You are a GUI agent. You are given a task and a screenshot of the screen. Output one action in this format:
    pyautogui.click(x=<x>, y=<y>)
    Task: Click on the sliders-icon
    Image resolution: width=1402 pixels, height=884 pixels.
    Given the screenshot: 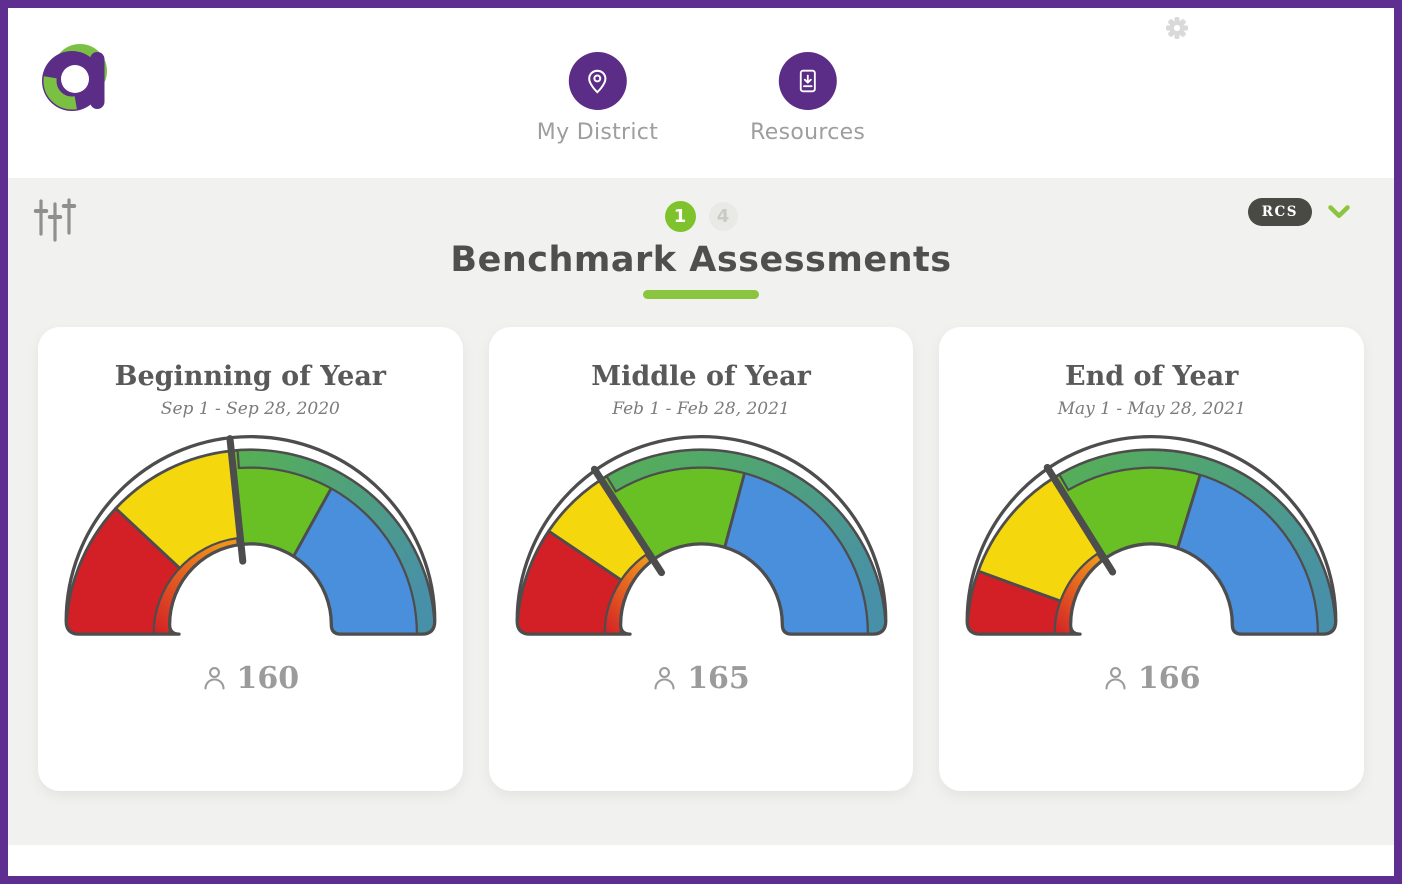 What is the action you would take?
    pyautogui.click(x=55, y=219)
    